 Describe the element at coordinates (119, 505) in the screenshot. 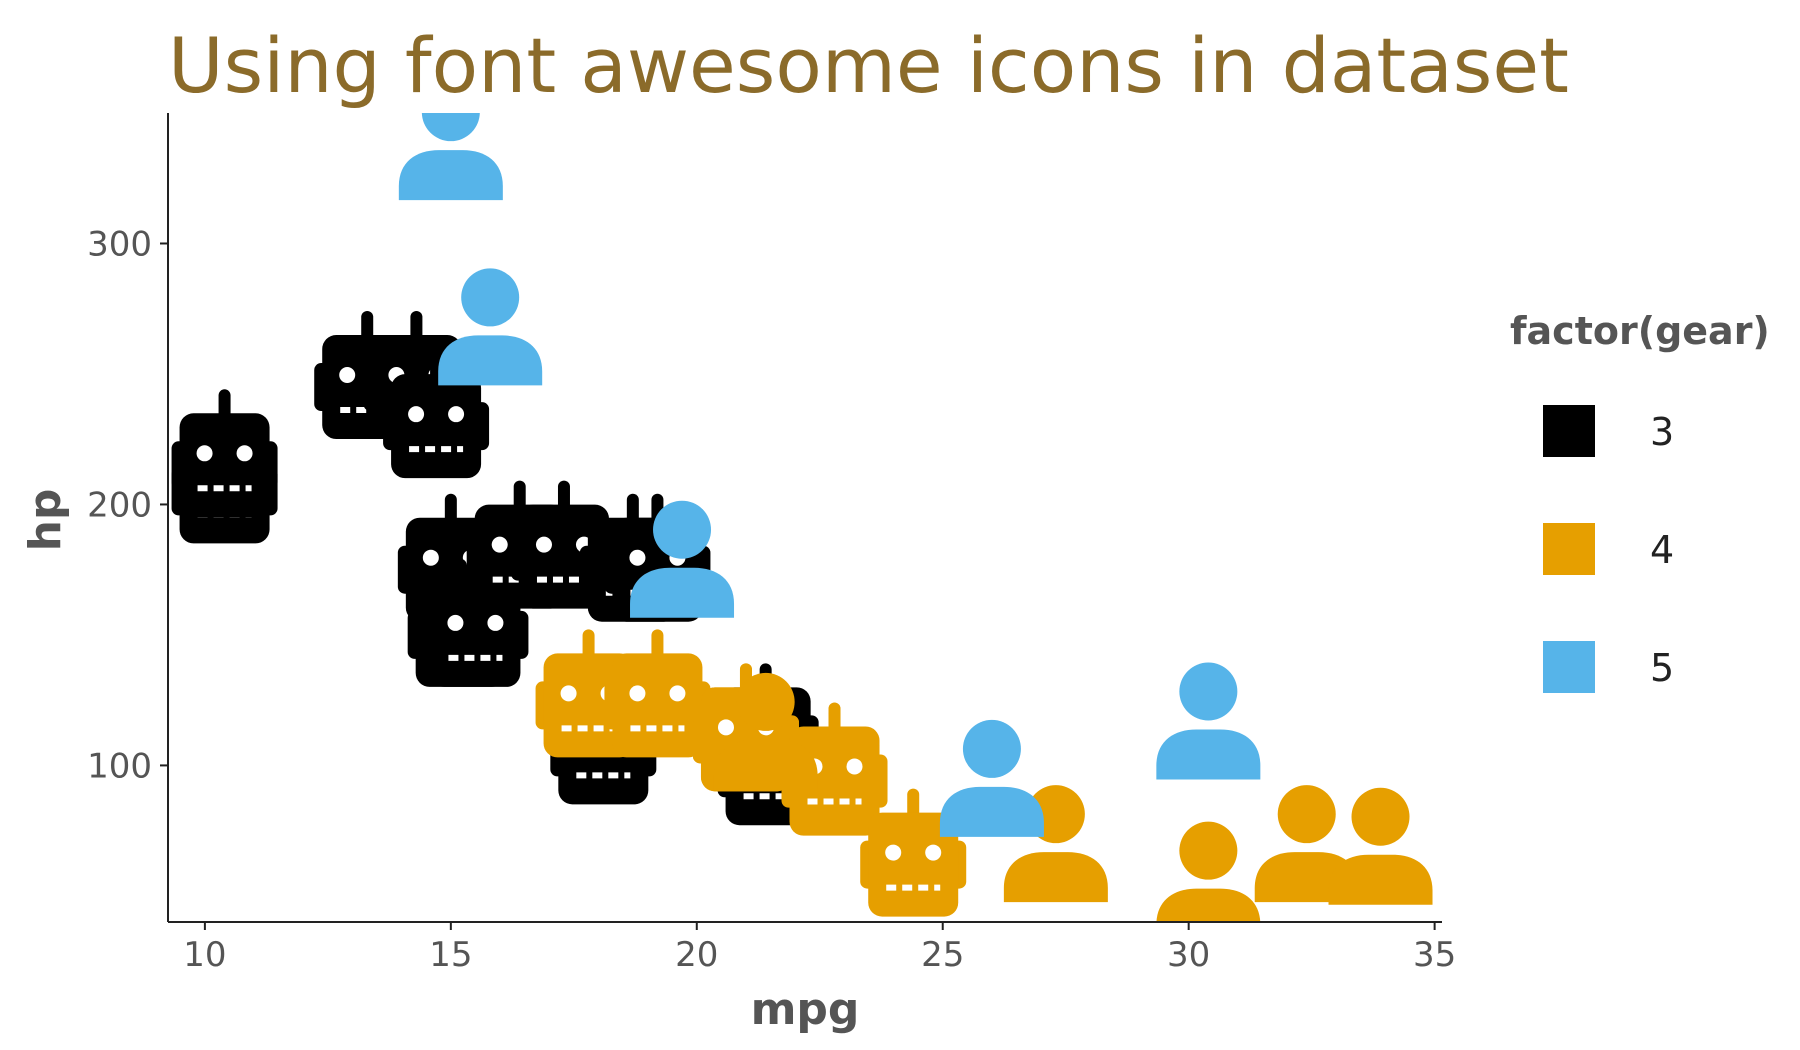

I see `y-tick-label: 200` at that location.